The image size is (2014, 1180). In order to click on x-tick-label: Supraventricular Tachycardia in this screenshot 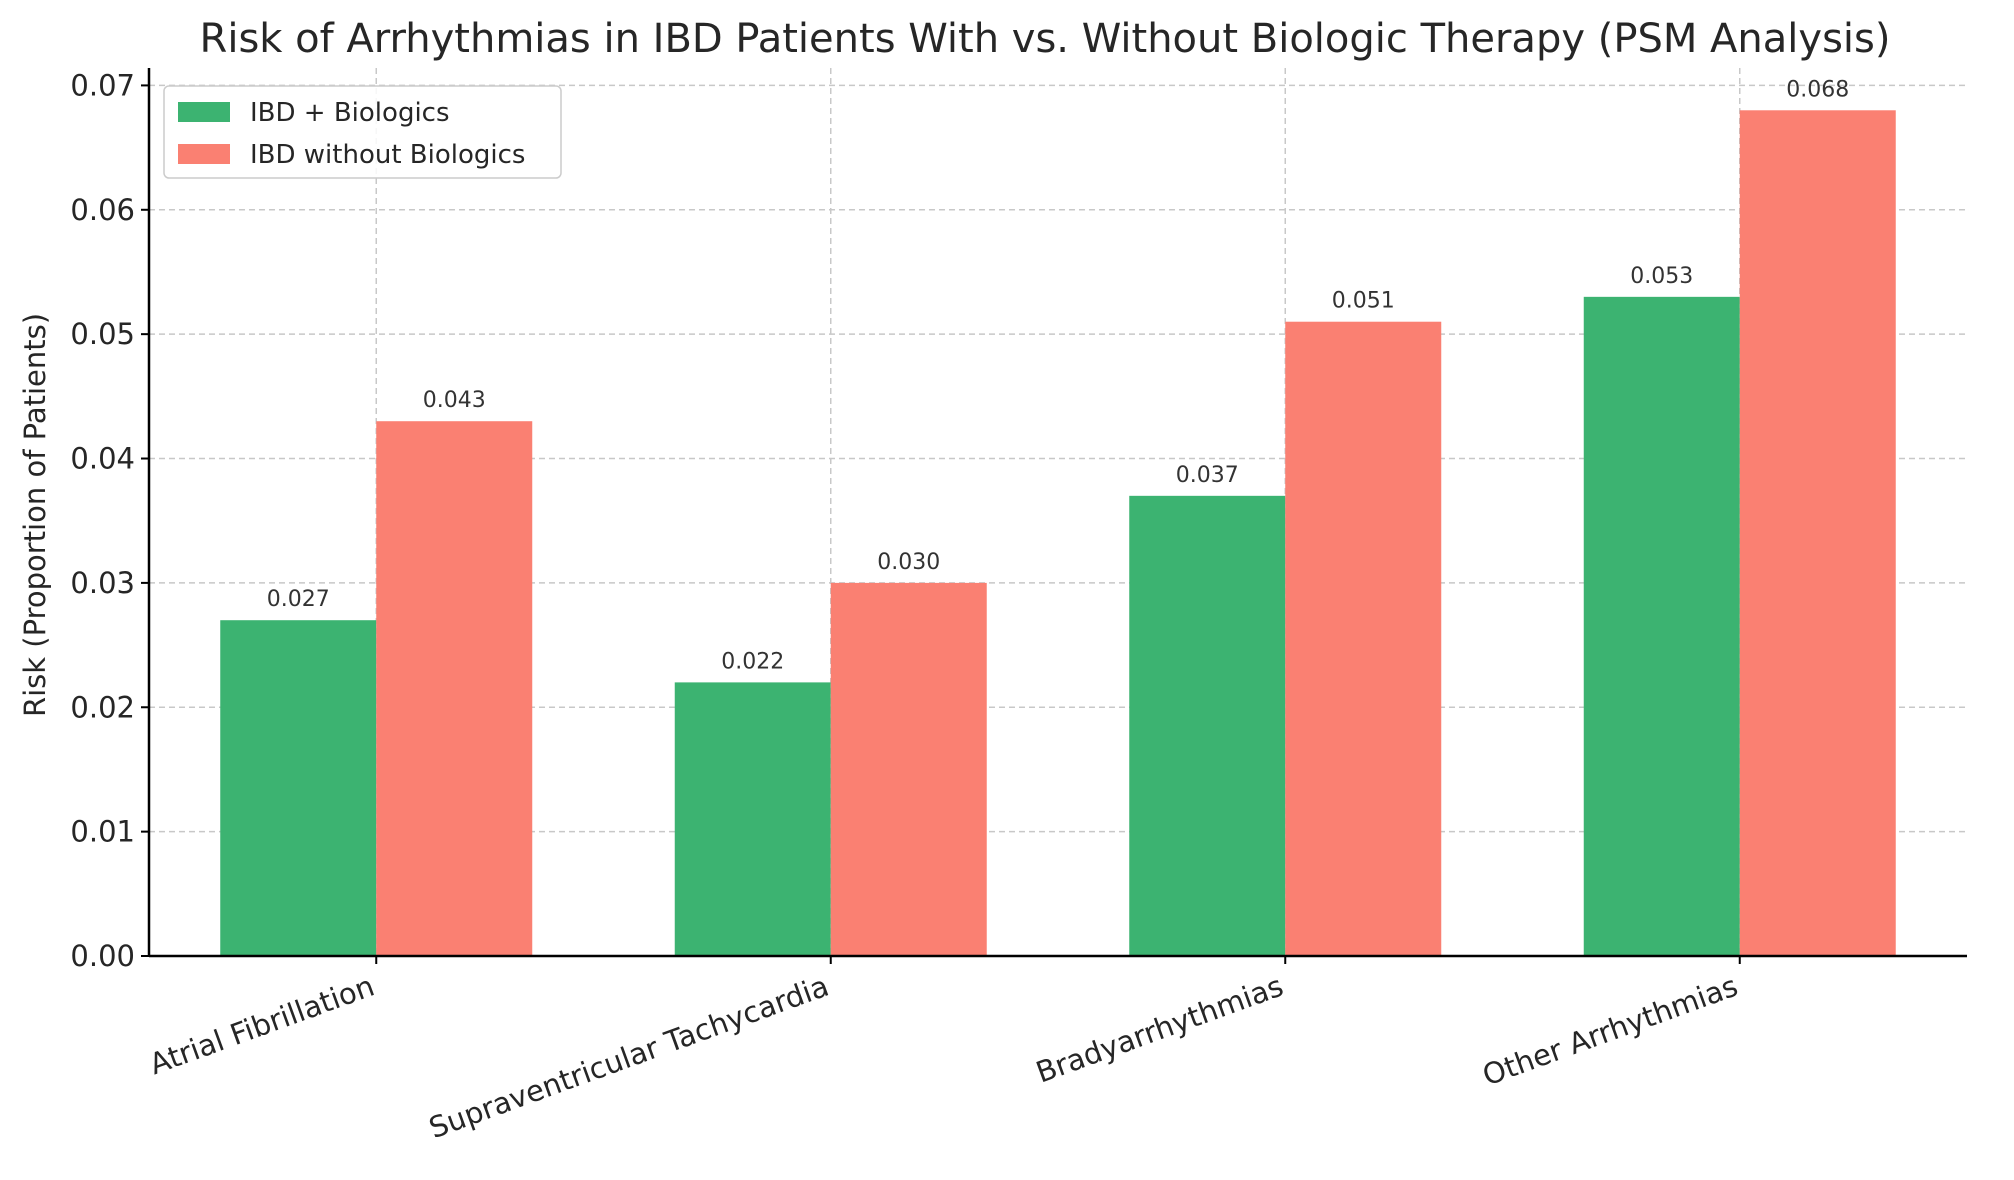, I will do `click(629, 1057)`.